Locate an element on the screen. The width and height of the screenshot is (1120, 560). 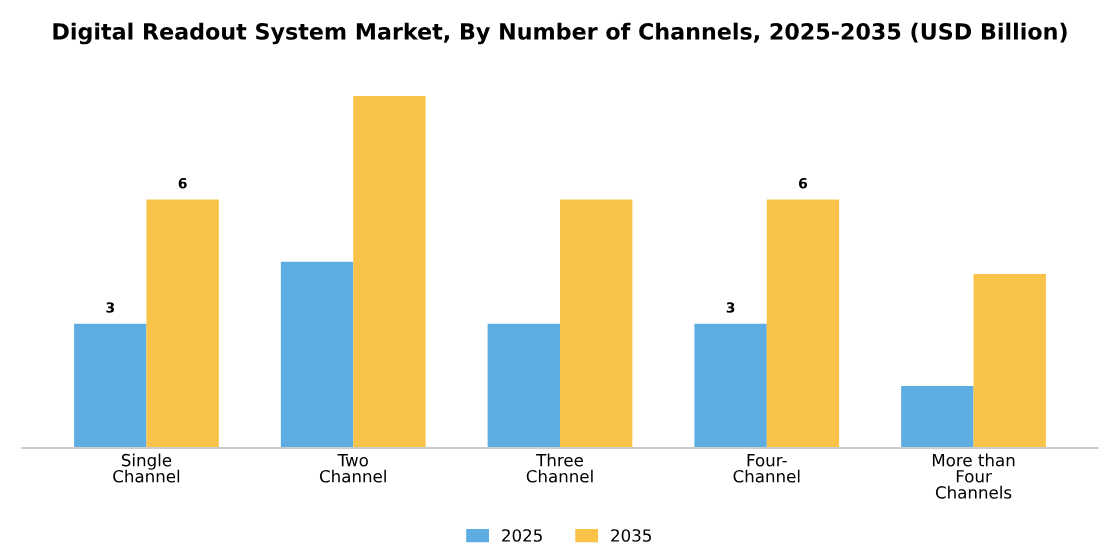
x-tick-label: More than Four Channels is located at coordinates (973, 476).